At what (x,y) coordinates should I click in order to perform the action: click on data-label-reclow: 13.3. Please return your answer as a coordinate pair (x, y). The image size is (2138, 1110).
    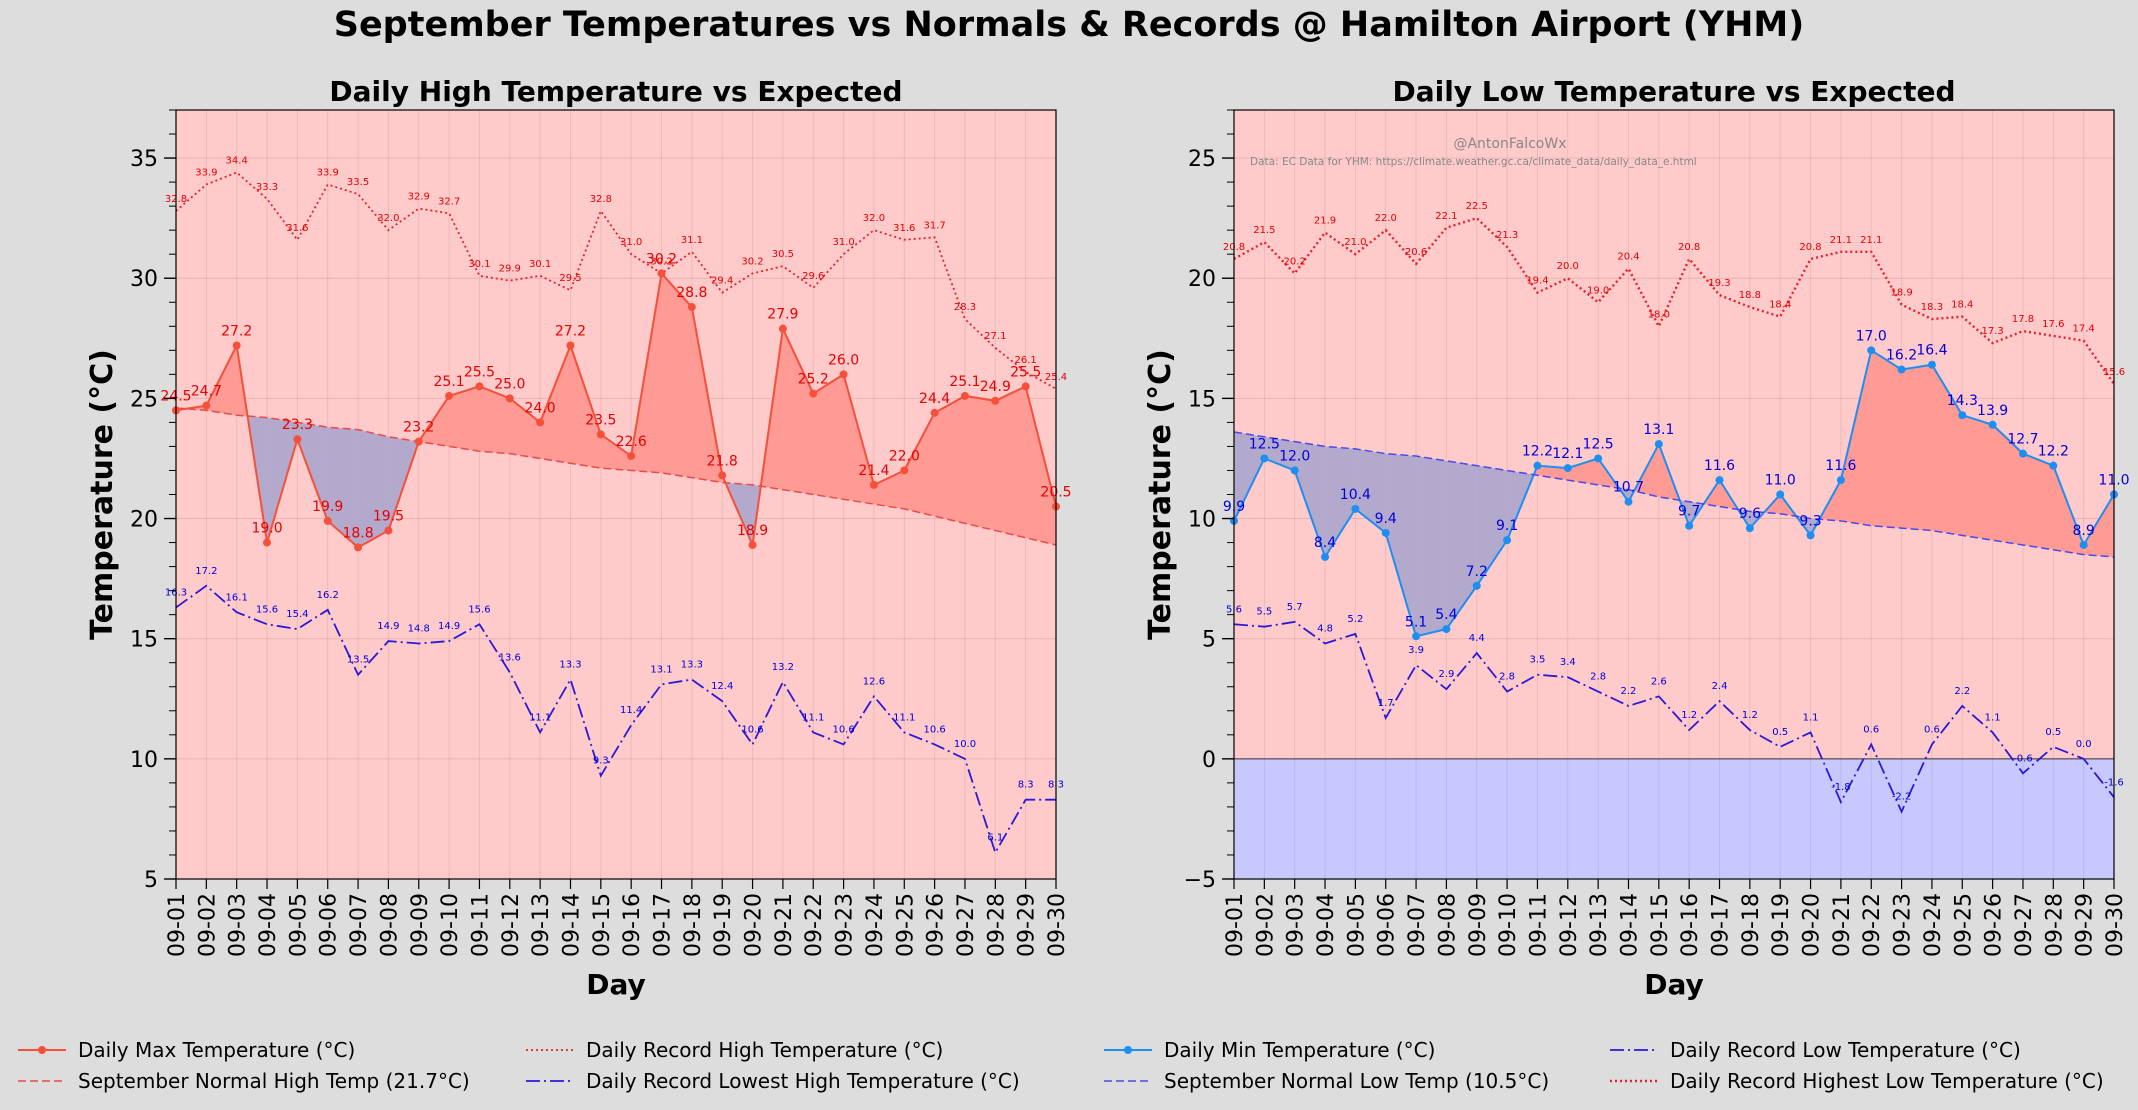
    Looking at the image, I should click on (570, 665).